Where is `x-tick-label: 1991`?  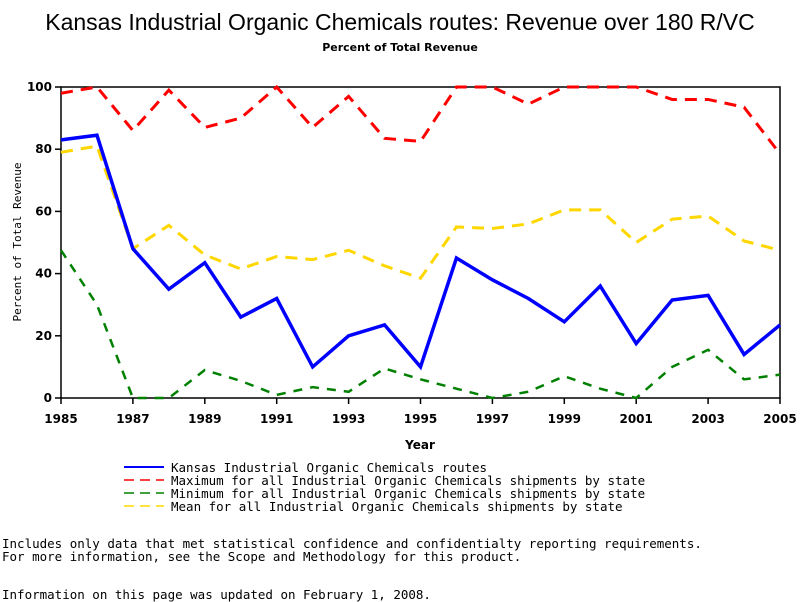 x-tick-label: 1991 is located at coordinates (276, 419).